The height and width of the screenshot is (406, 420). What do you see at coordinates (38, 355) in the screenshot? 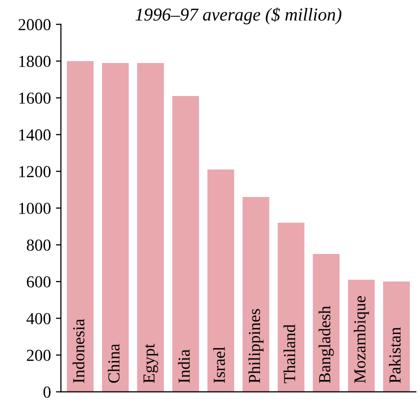
I see `y-tick-label: 200` at bounding box center [38, 355].